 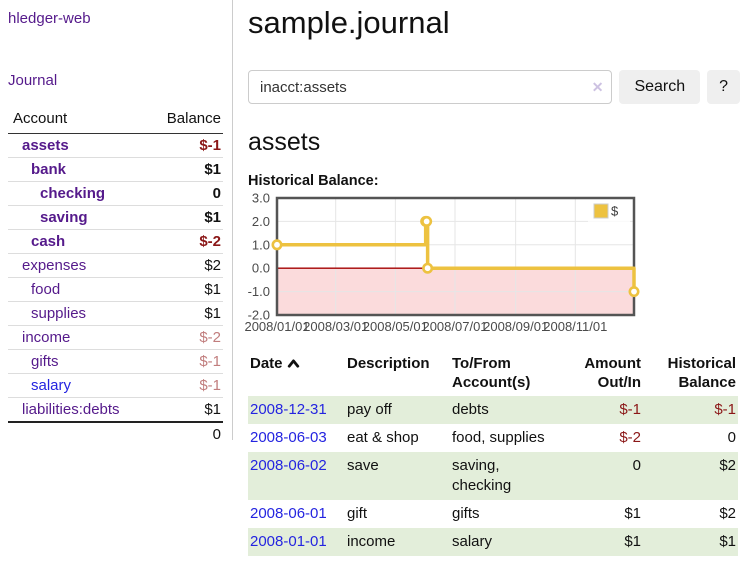 What do you see at coordinates (612, 373) in the screenshot?
I see `register-header-amount: Amount Out/In` at bounding box center [612, 373].